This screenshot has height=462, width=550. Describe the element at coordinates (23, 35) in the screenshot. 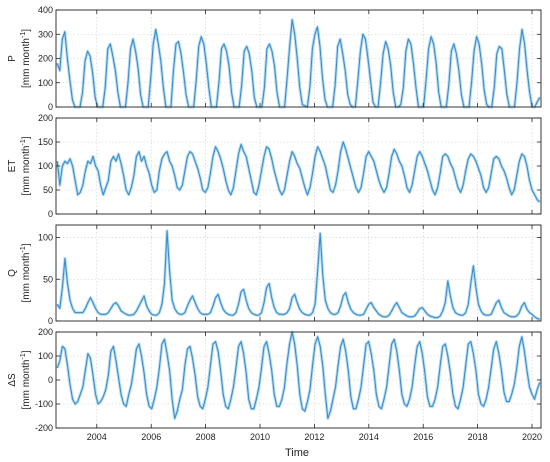

I see `y-axis-unit-exp-0: -1` at that location.